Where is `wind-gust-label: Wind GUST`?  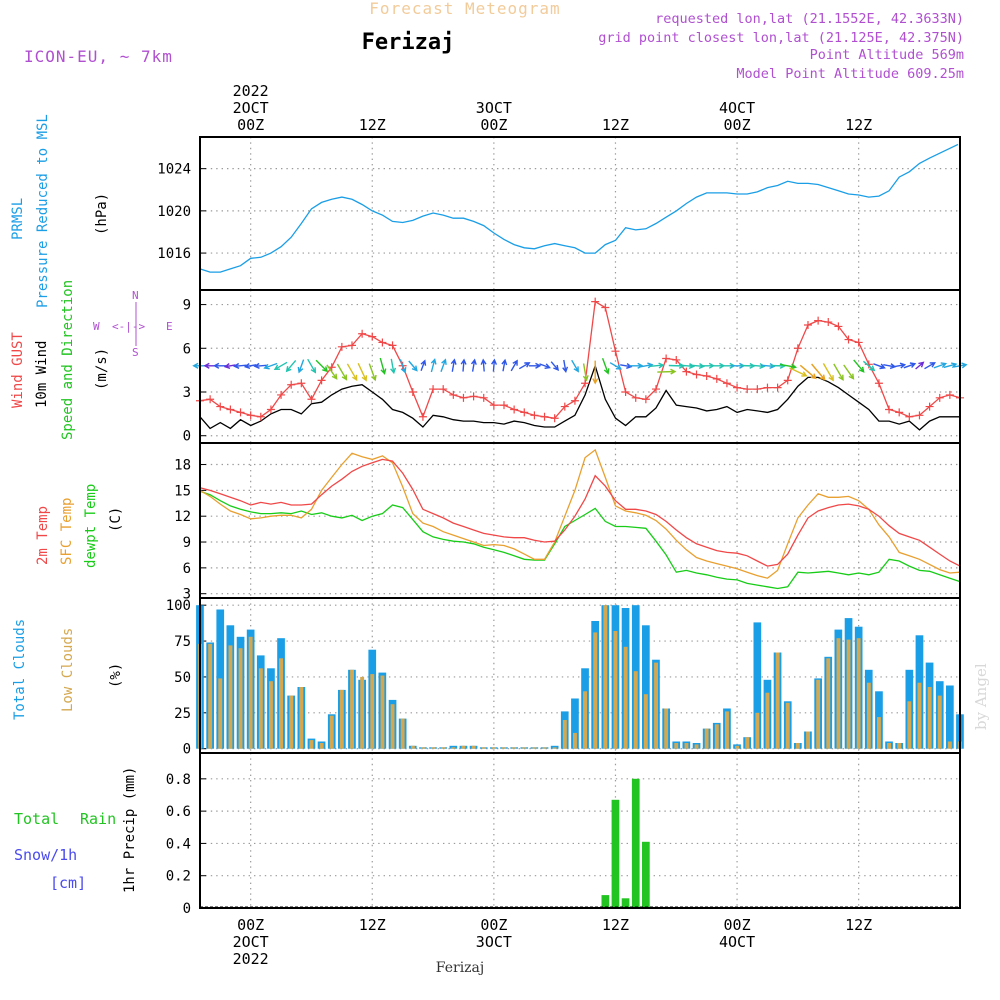 wind-gust-label: Wind GUST is located at coordinates (18, 370).